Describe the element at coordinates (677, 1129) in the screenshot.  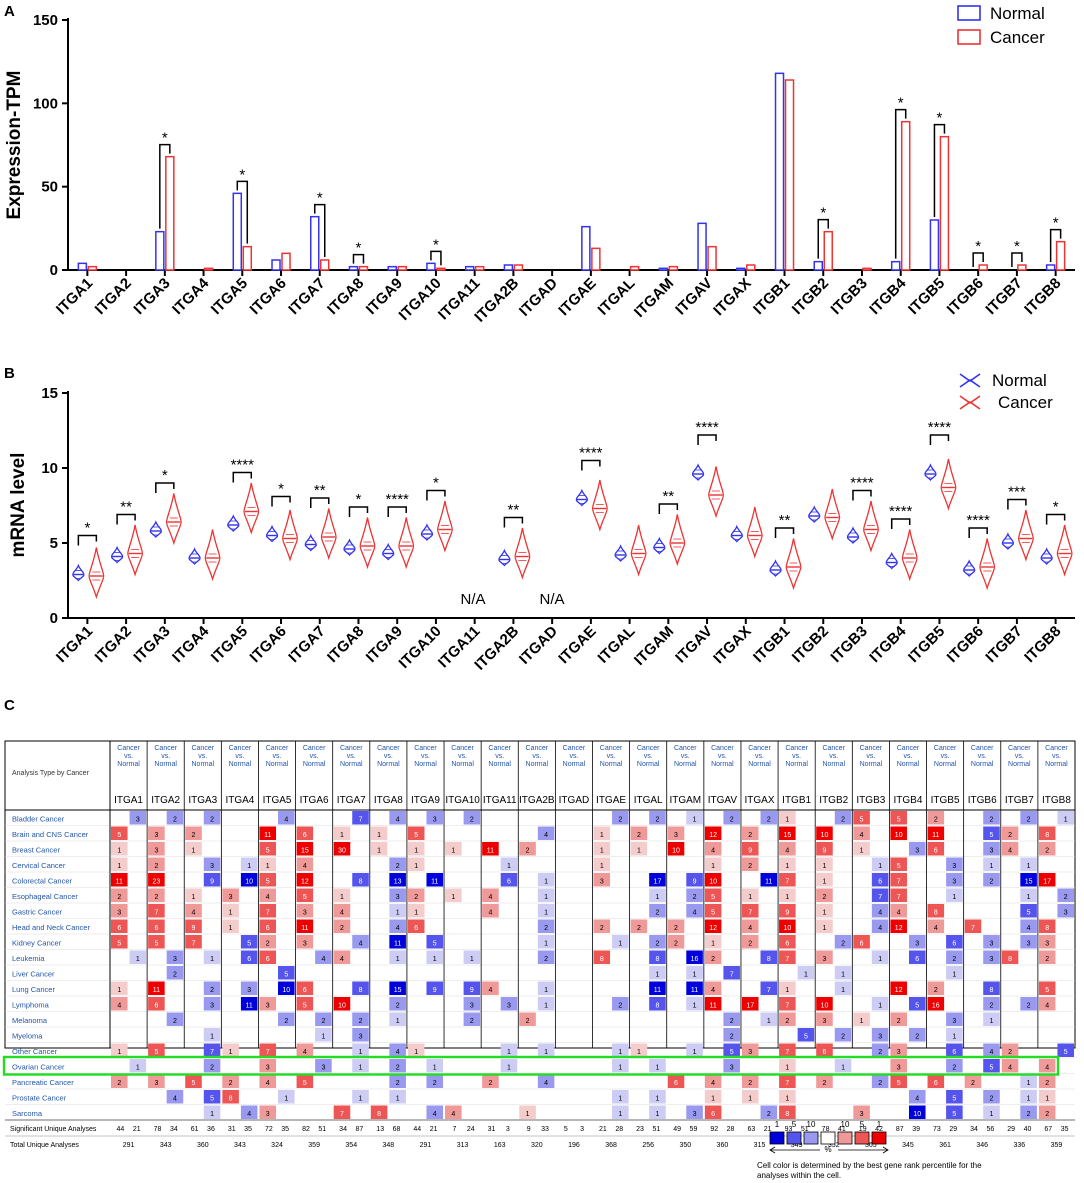
I see `significant-count-up: 49` at that location.